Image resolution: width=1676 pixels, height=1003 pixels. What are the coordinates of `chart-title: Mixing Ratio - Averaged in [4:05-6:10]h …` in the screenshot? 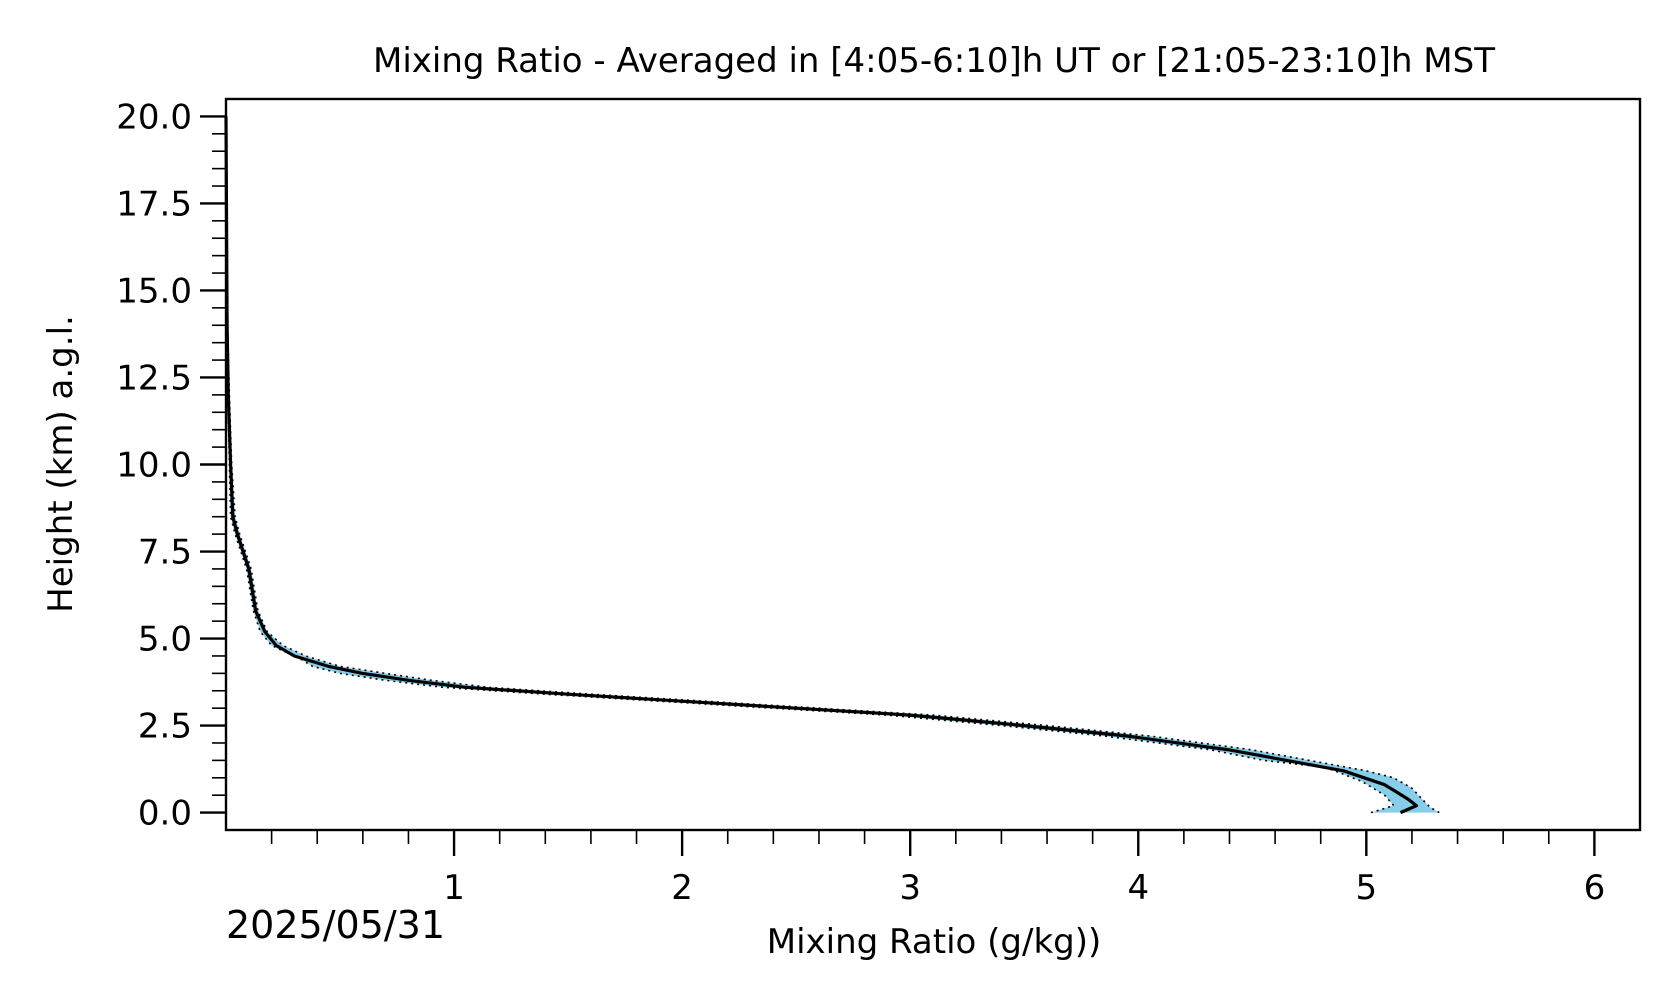 It's located at (934, 61).